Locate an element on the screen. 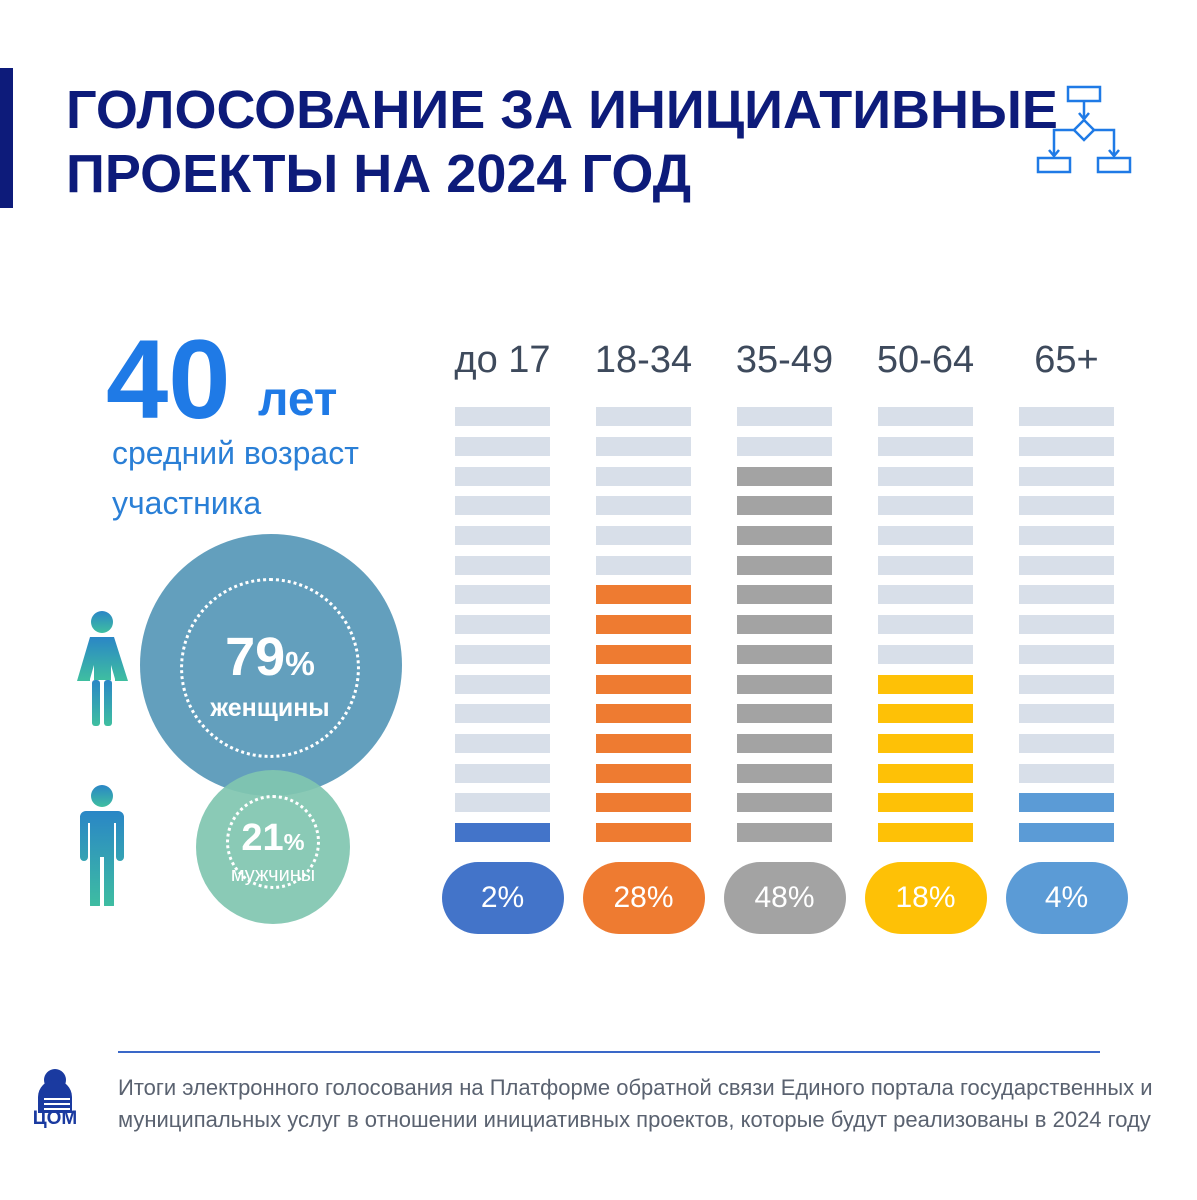 The height and width of the screenshot is (1200, 1197). value-label-pill: 2% is located at coordinates (502, 898).